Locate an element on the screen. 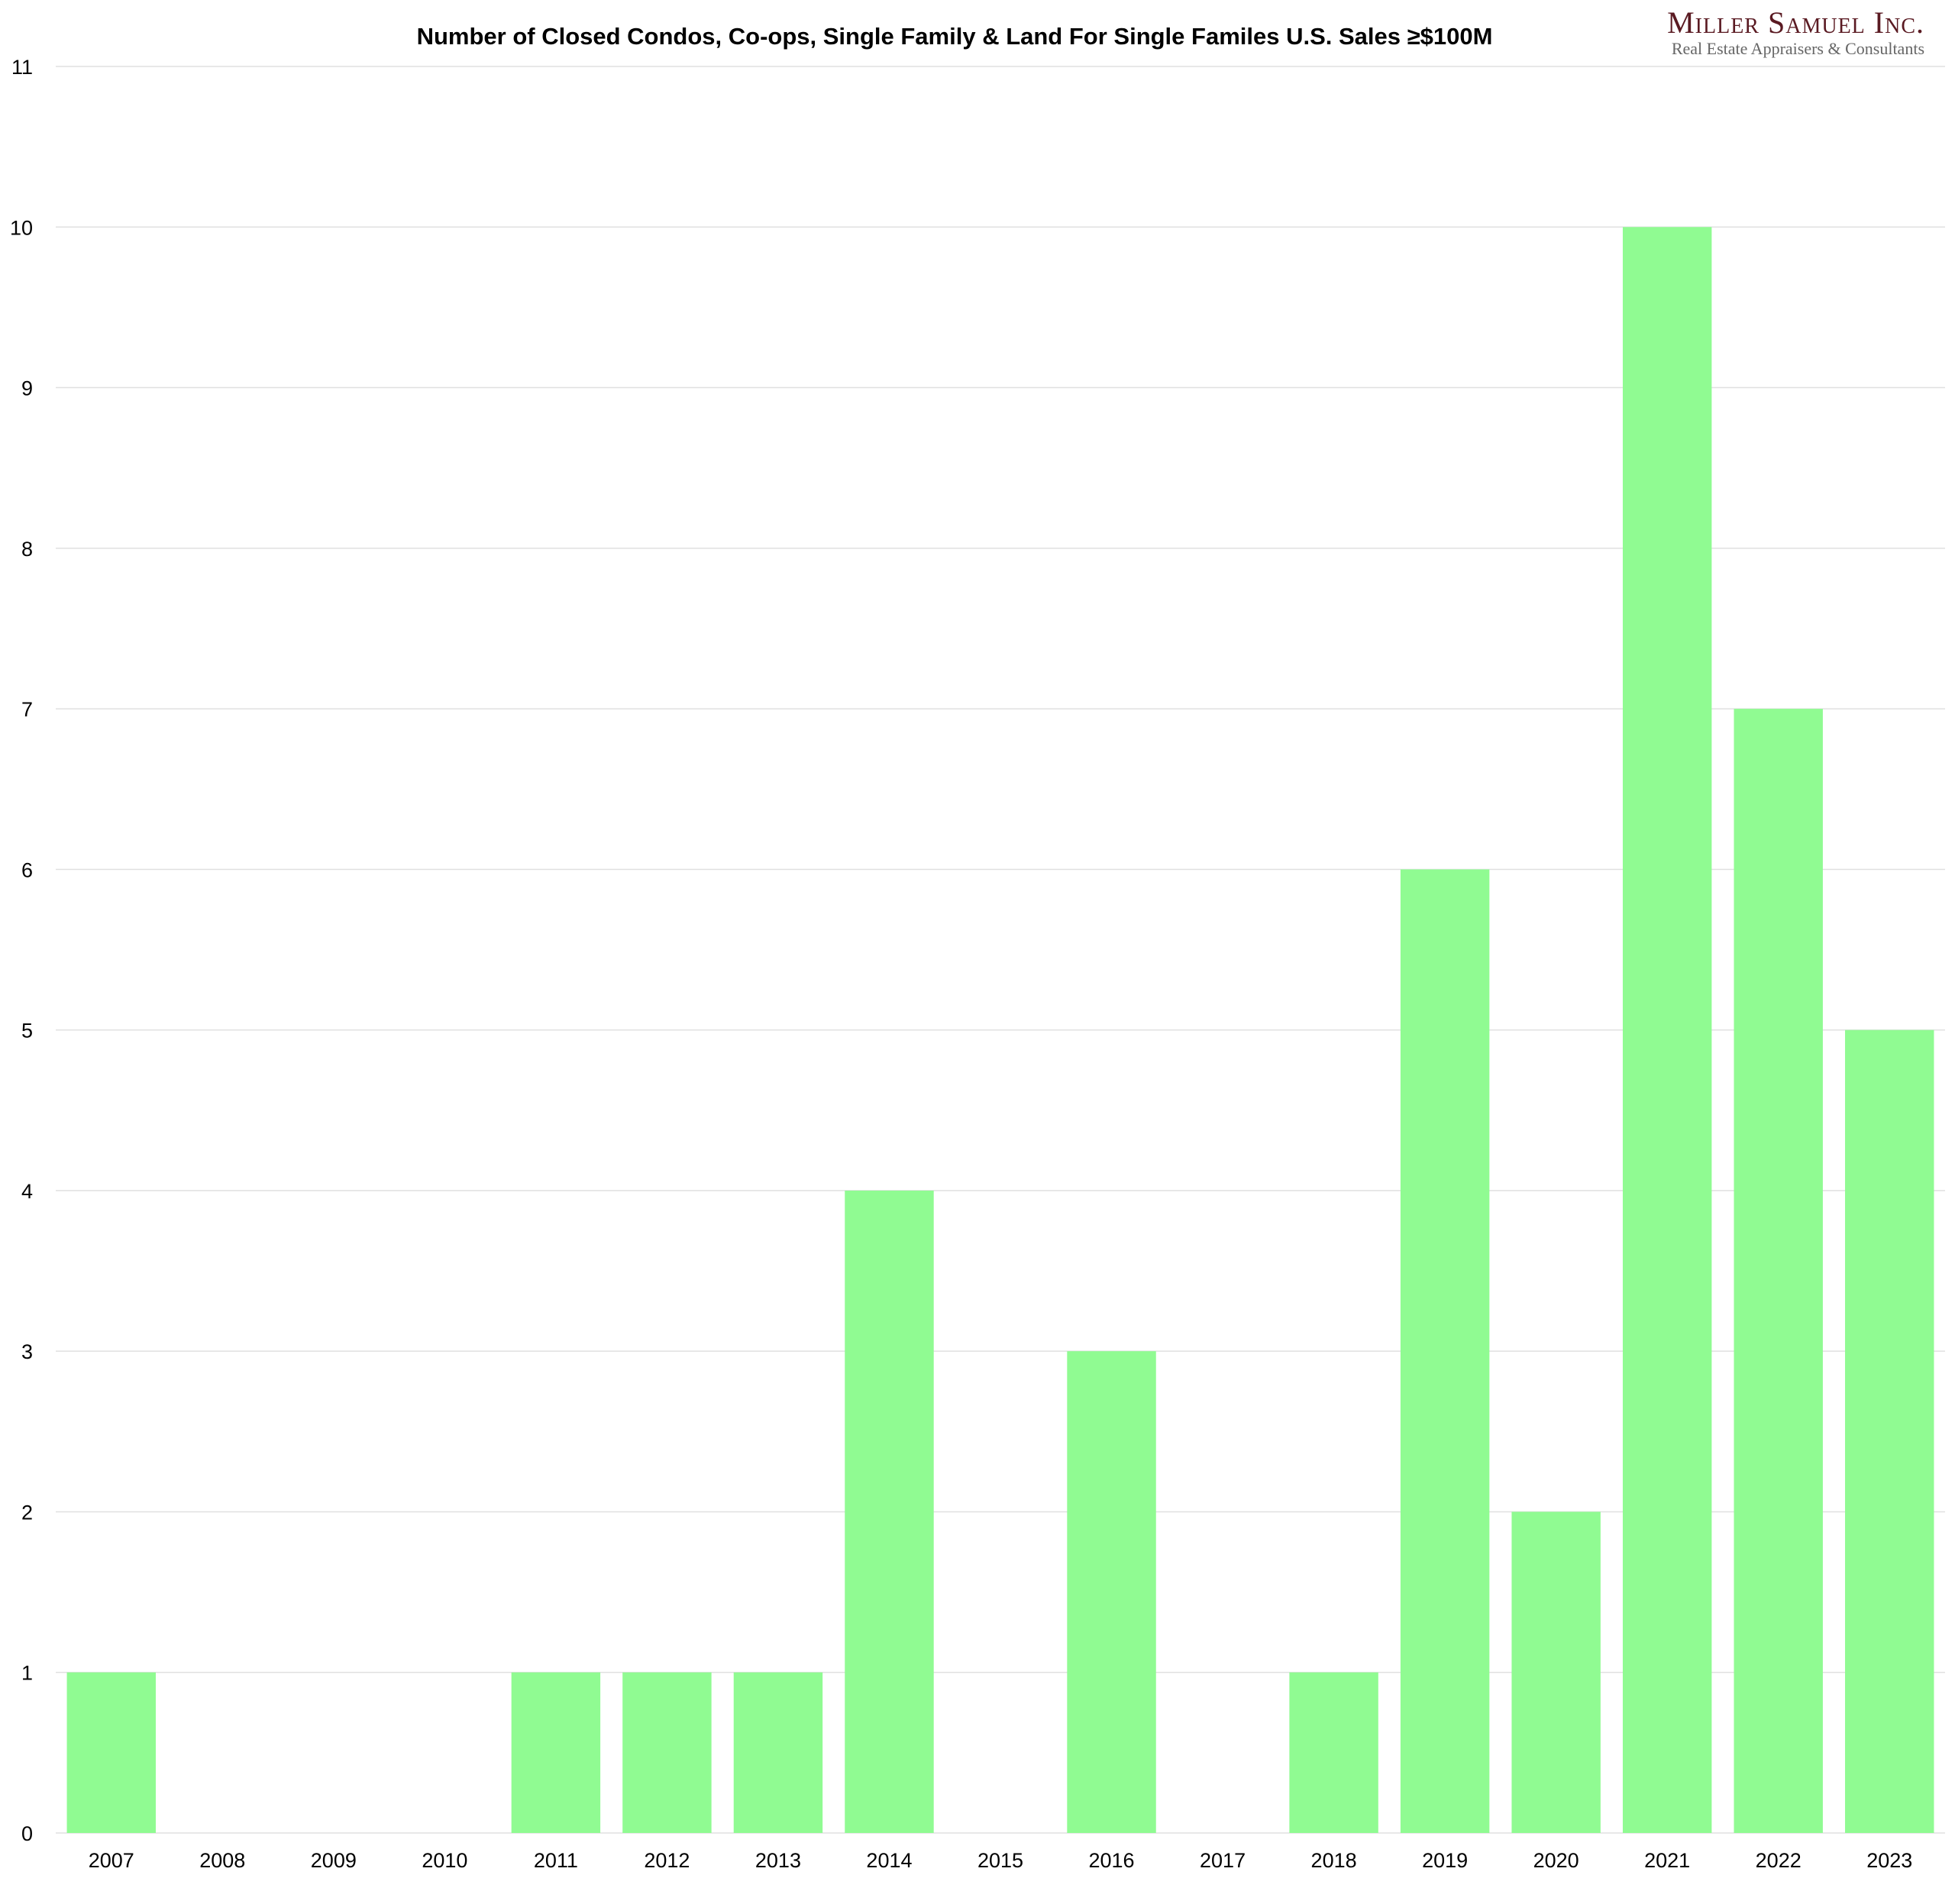 This screenshot has width=1955, height=1904. x-tick-label: 2007 is located at coordinates (112, 1860).